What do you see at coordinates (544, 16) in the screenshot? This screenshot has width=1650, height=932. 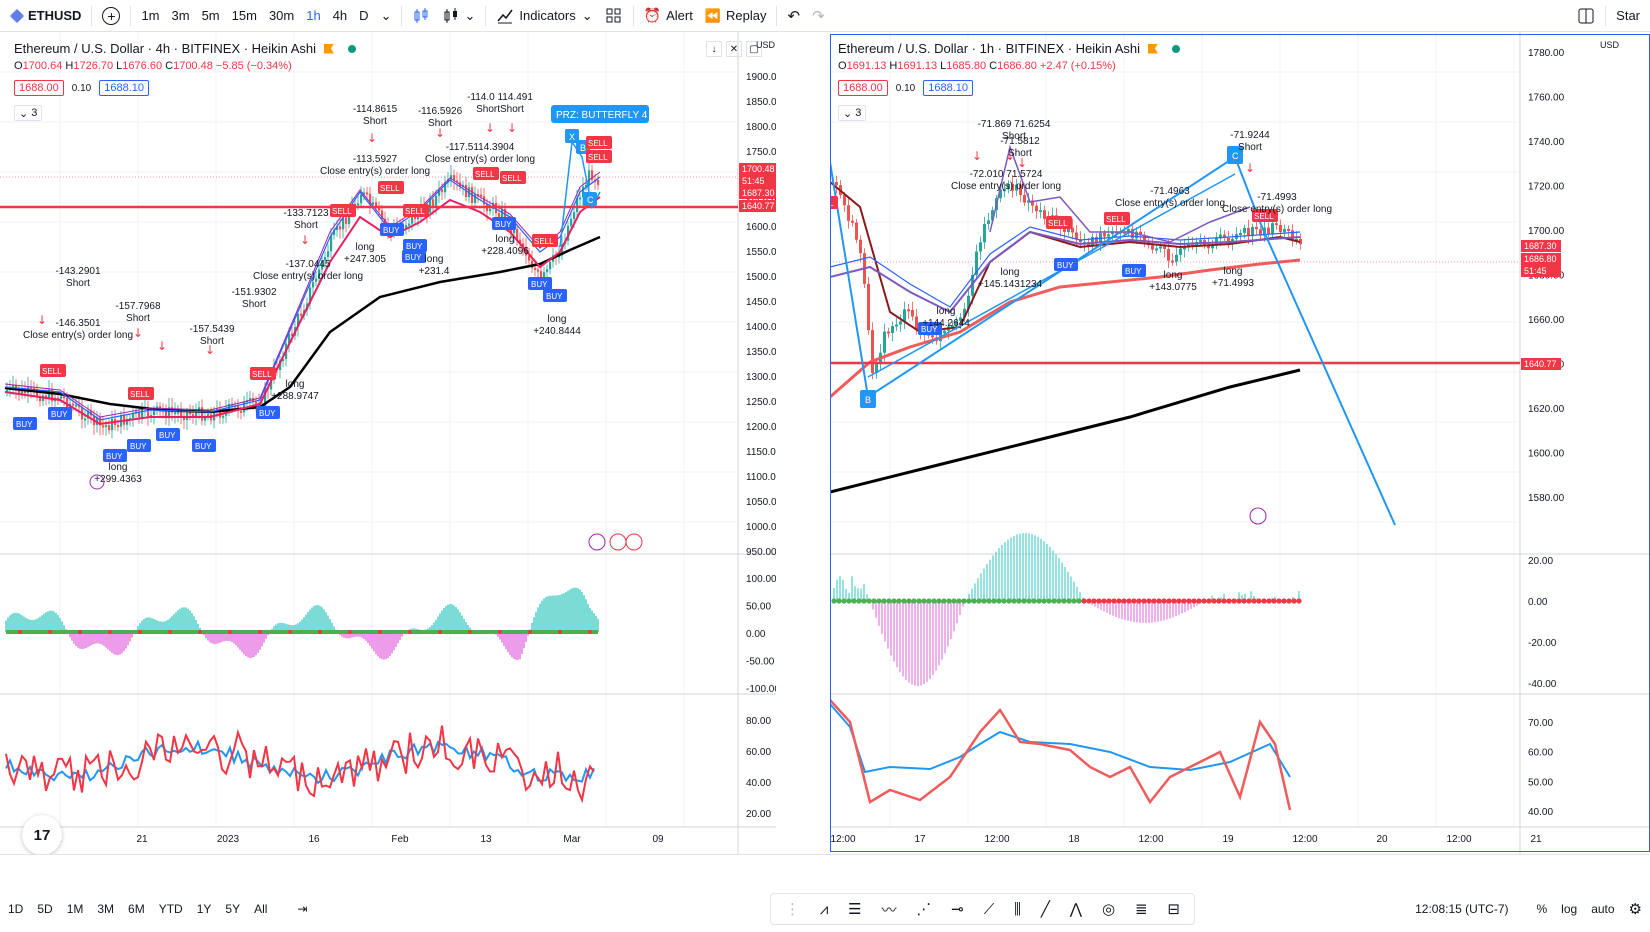 I see `indicators-button: Indicators ⌄` at bounding box center [544, 16].